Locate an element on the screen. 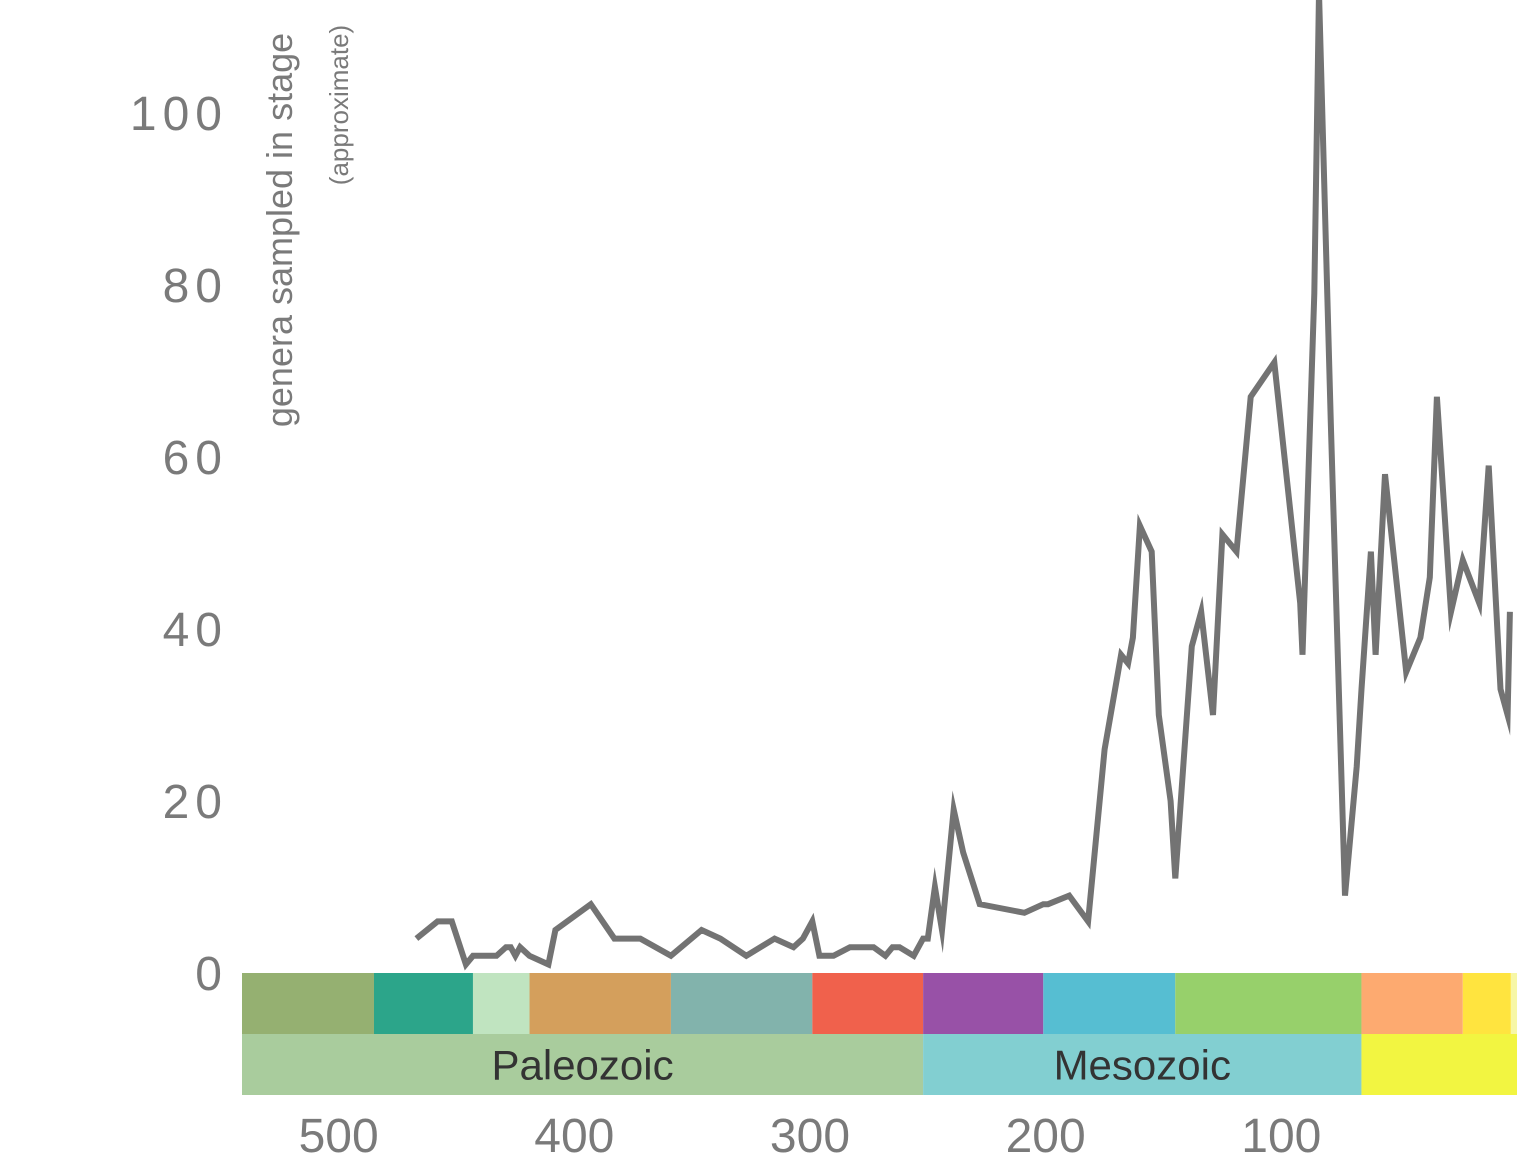  period-bar-paleogene is located at coordinates (1412, 1003).